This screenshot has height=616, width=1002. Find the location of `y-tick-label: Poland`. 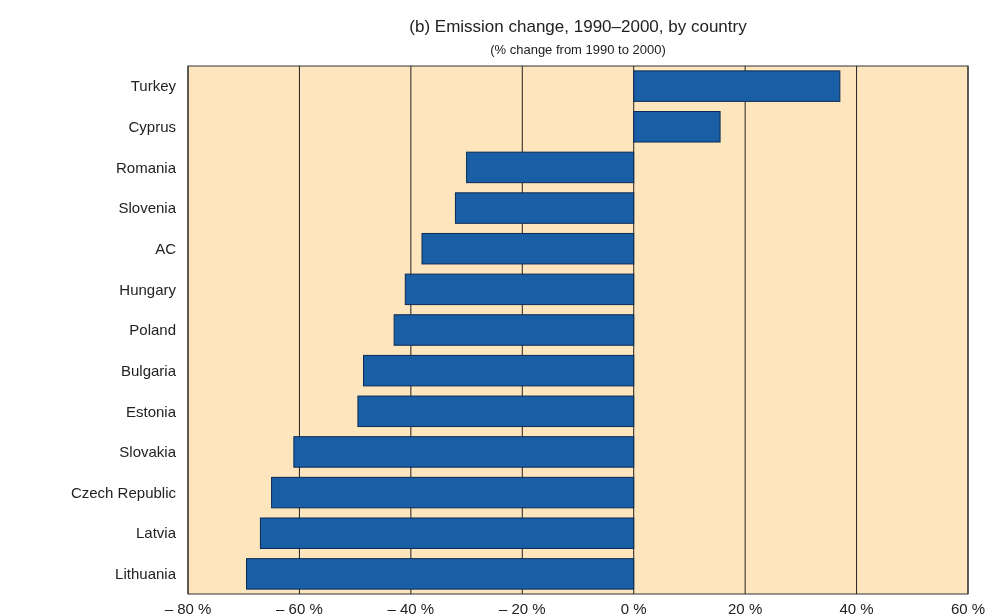

y-tick-label: Poland is located at coordinates (152, 330).